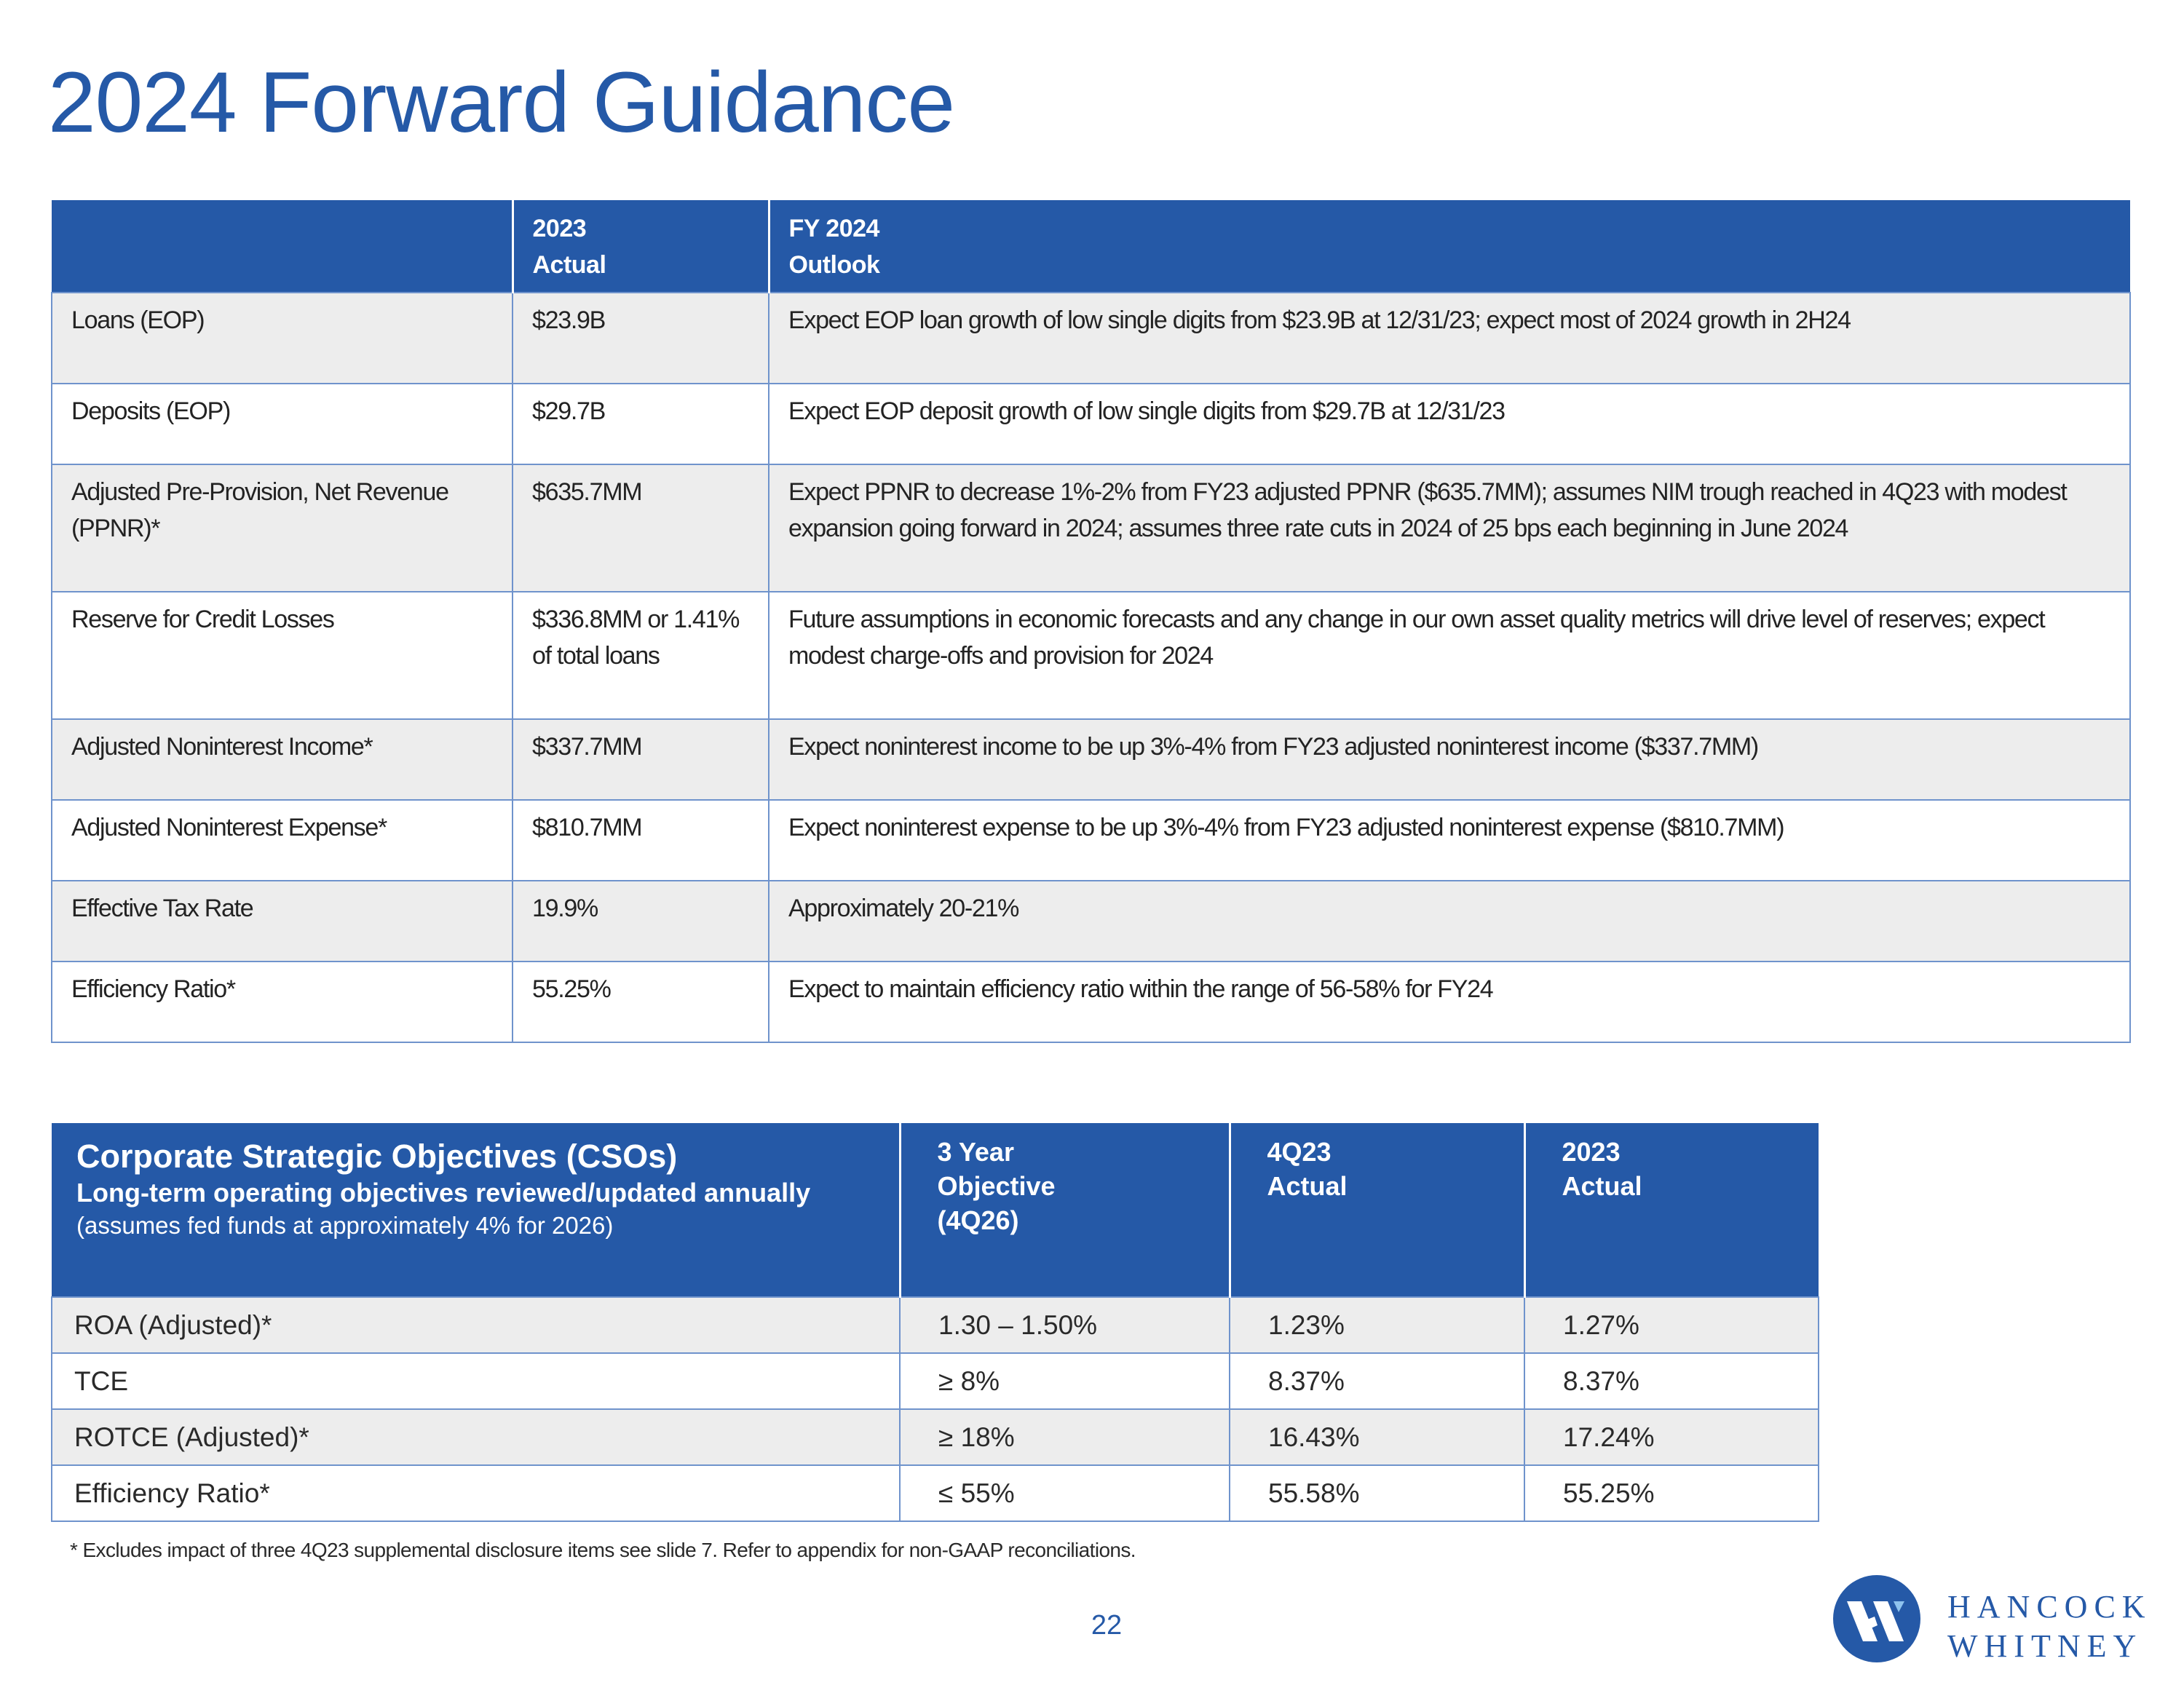  What do you see at coordinates (1064, 1325) in the screenshot?
I see `cso-objective: 1.30 – 1.50%` at bounding box center [1064, 1325].